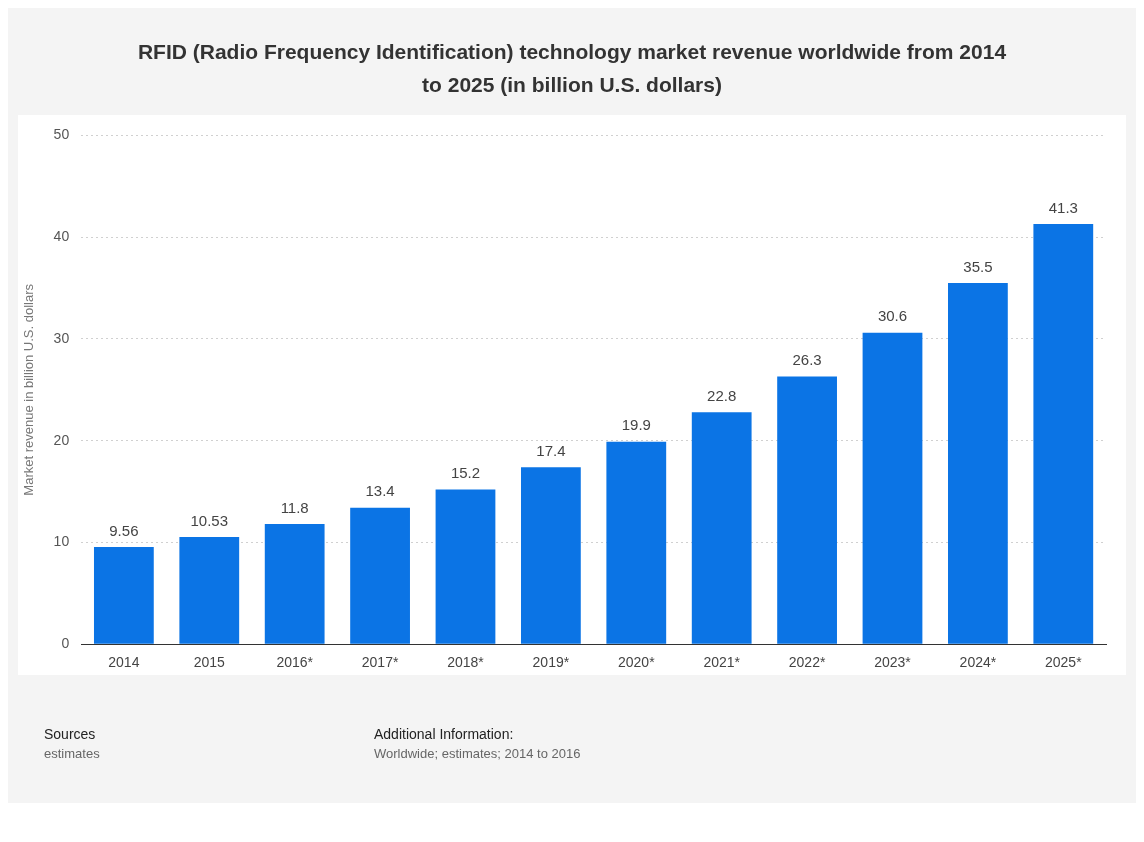  I want to click on x-tick-label: 2024*, so click(978, 662).